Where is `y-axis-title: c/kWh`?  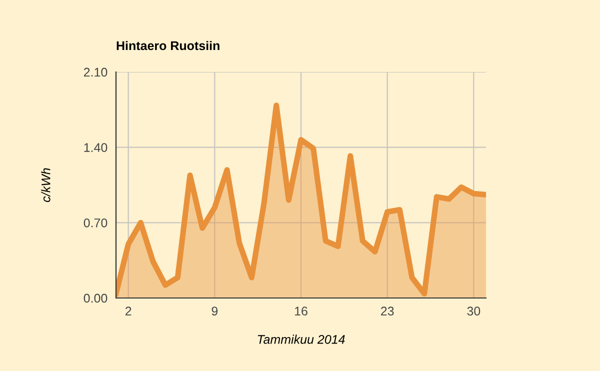
y-axis-title: c/kWh is located at coordinates (45, 185).